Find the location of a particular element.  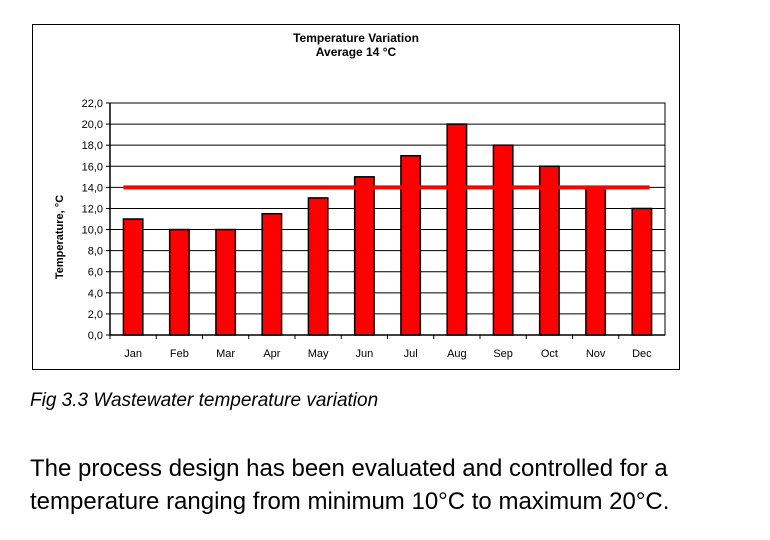

x-tick-label: Nov is located at coordinates (596, 354).